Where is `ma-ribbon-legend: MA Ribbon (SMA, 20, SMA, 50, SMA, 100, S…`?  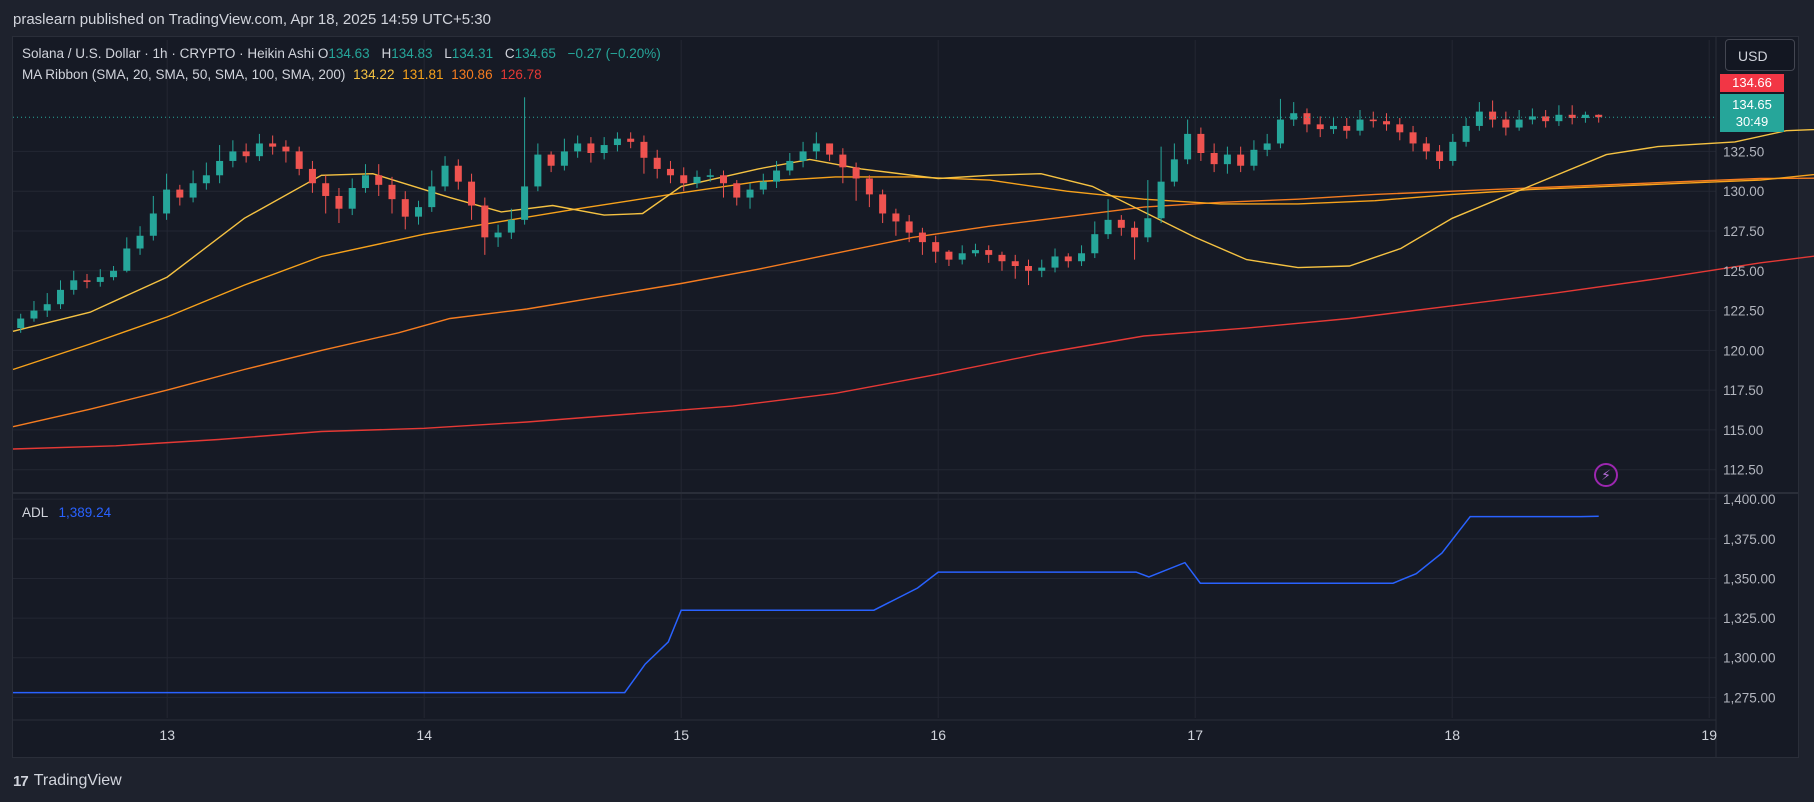 ma-ribbon-legend: MA Ribbon (SMA, 20, SMA, 50, SMA, 100, S… is located at coordinates (282, 74).